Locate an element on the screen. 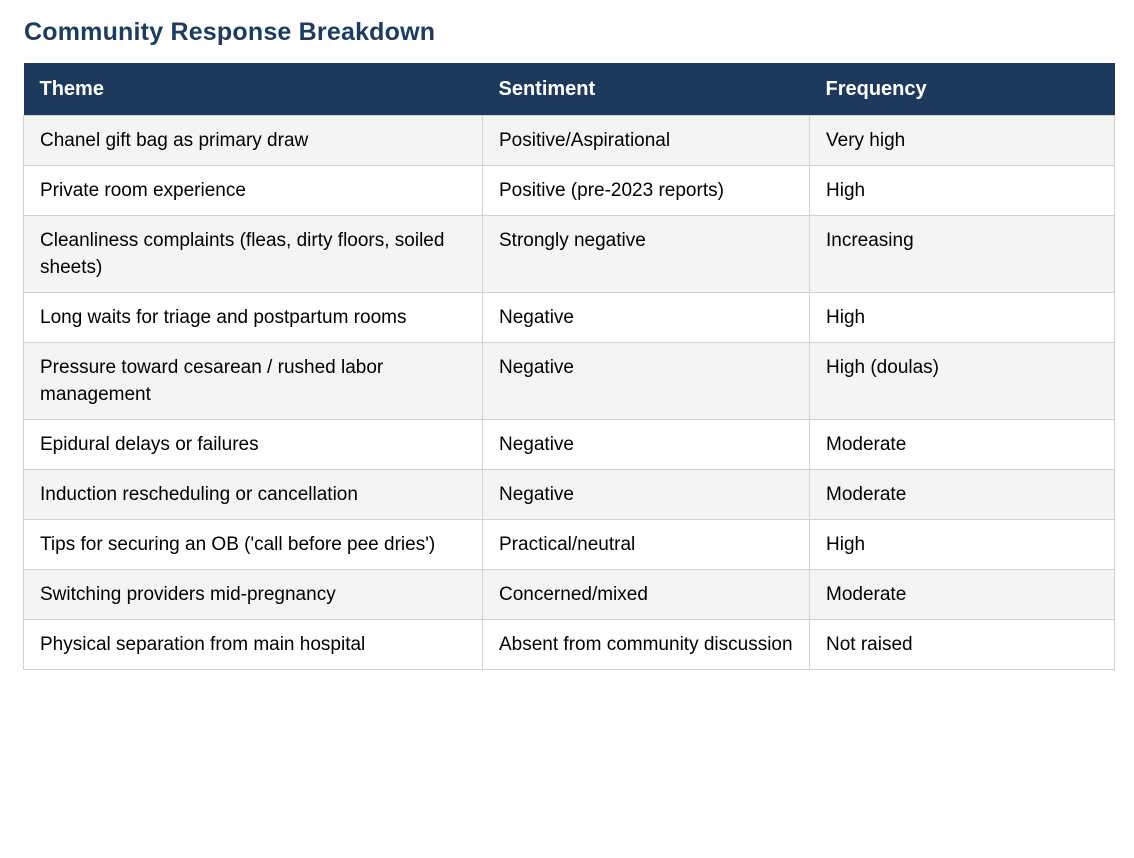  frequency-cell: High (doulas) is located at coordinates (962, 381).